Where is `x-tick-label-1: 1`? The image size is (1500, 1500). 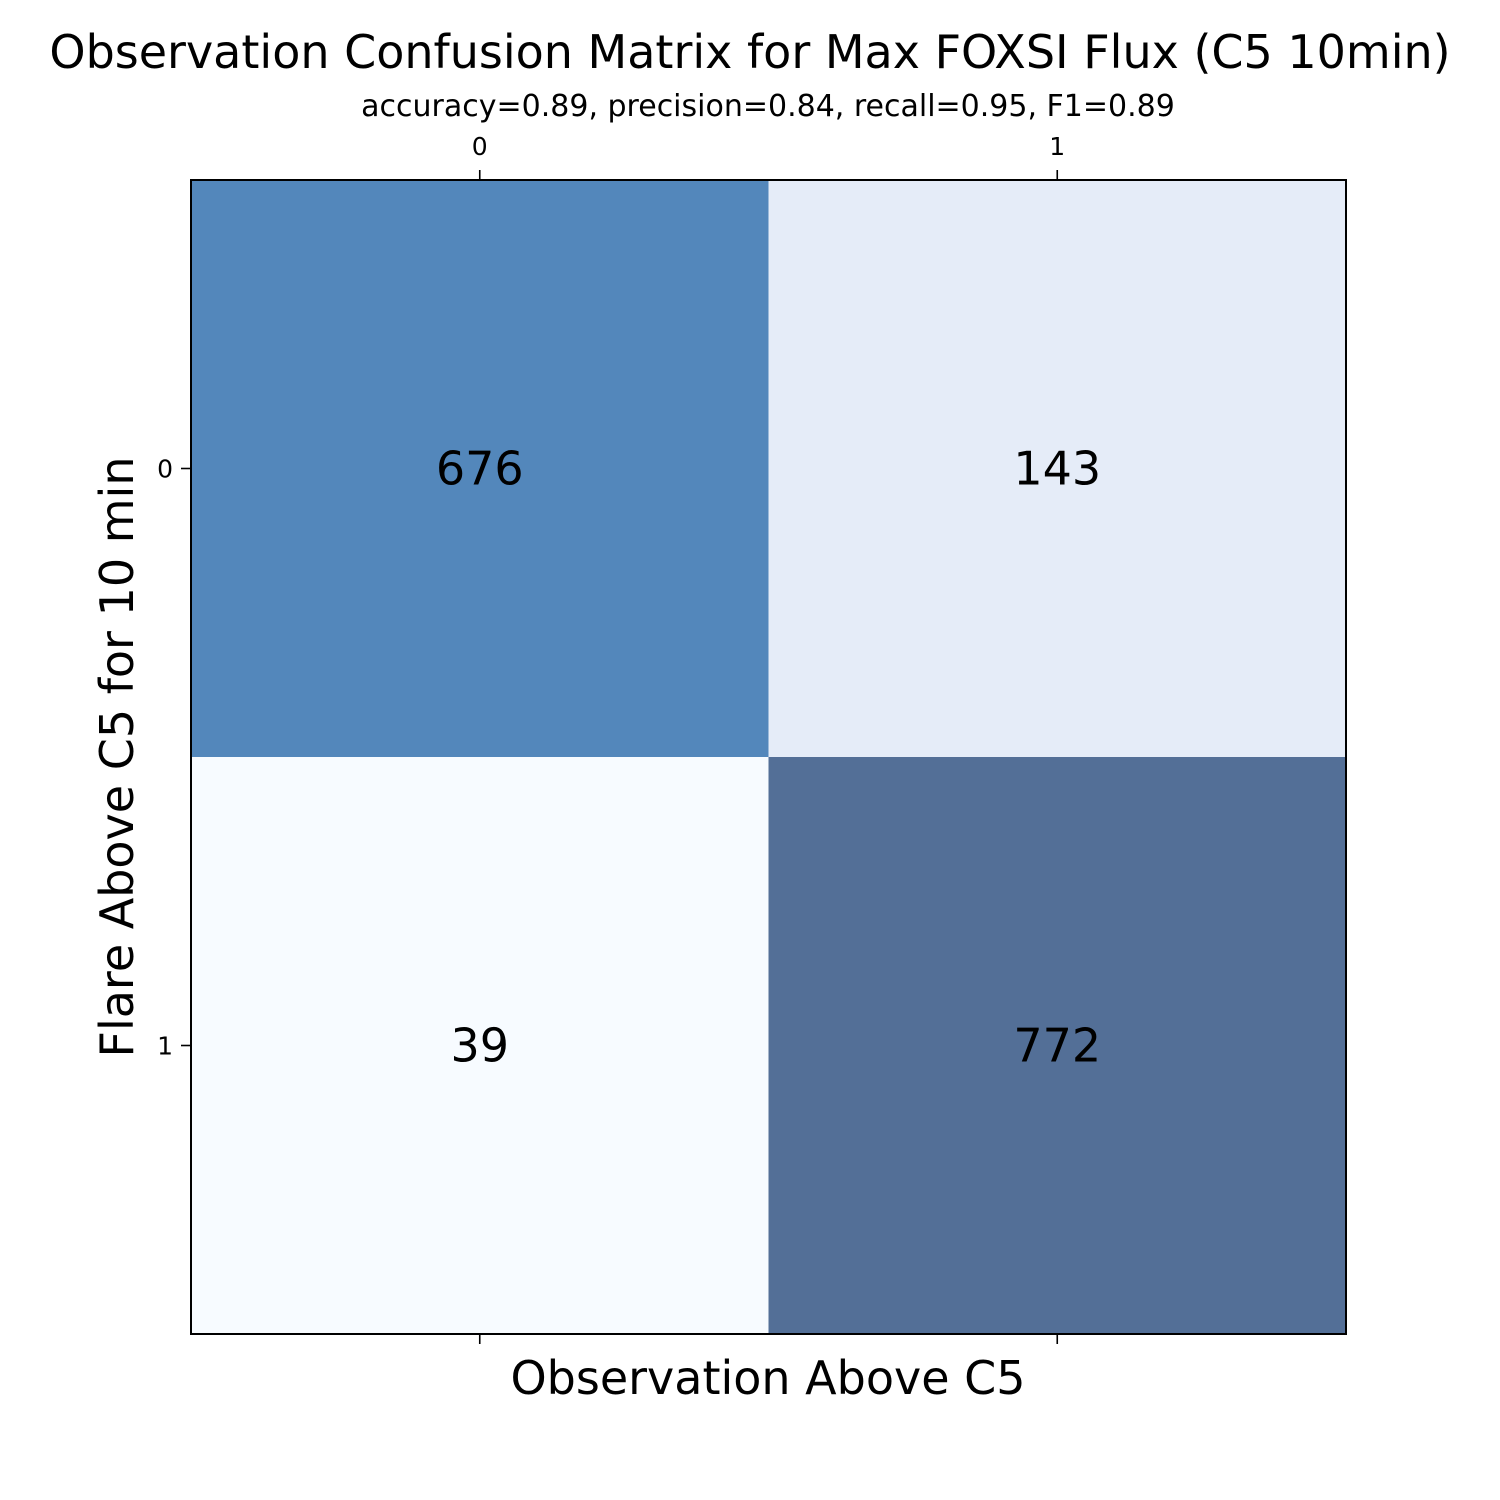 x-tick-label-1: 1 is located at coordinates (1057, 146).